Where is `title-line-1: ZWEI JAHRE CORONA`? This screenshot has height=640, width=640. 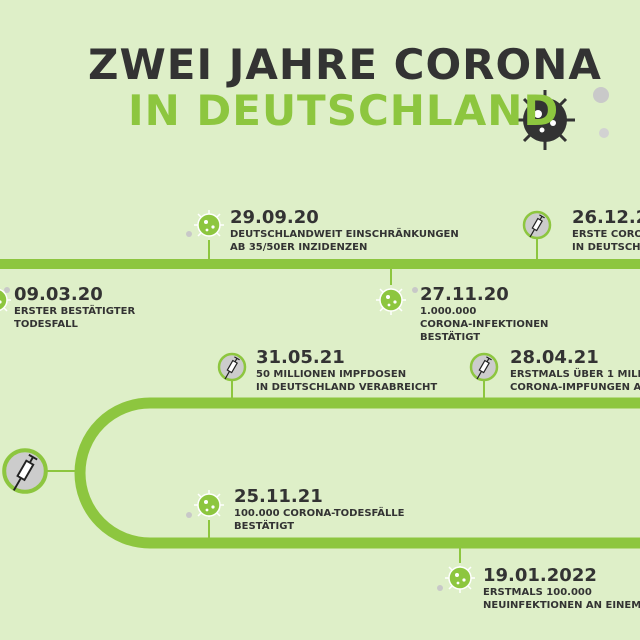 title-line-1: ZWEI JAHRE CORONA is located at coordinates (345, 64).